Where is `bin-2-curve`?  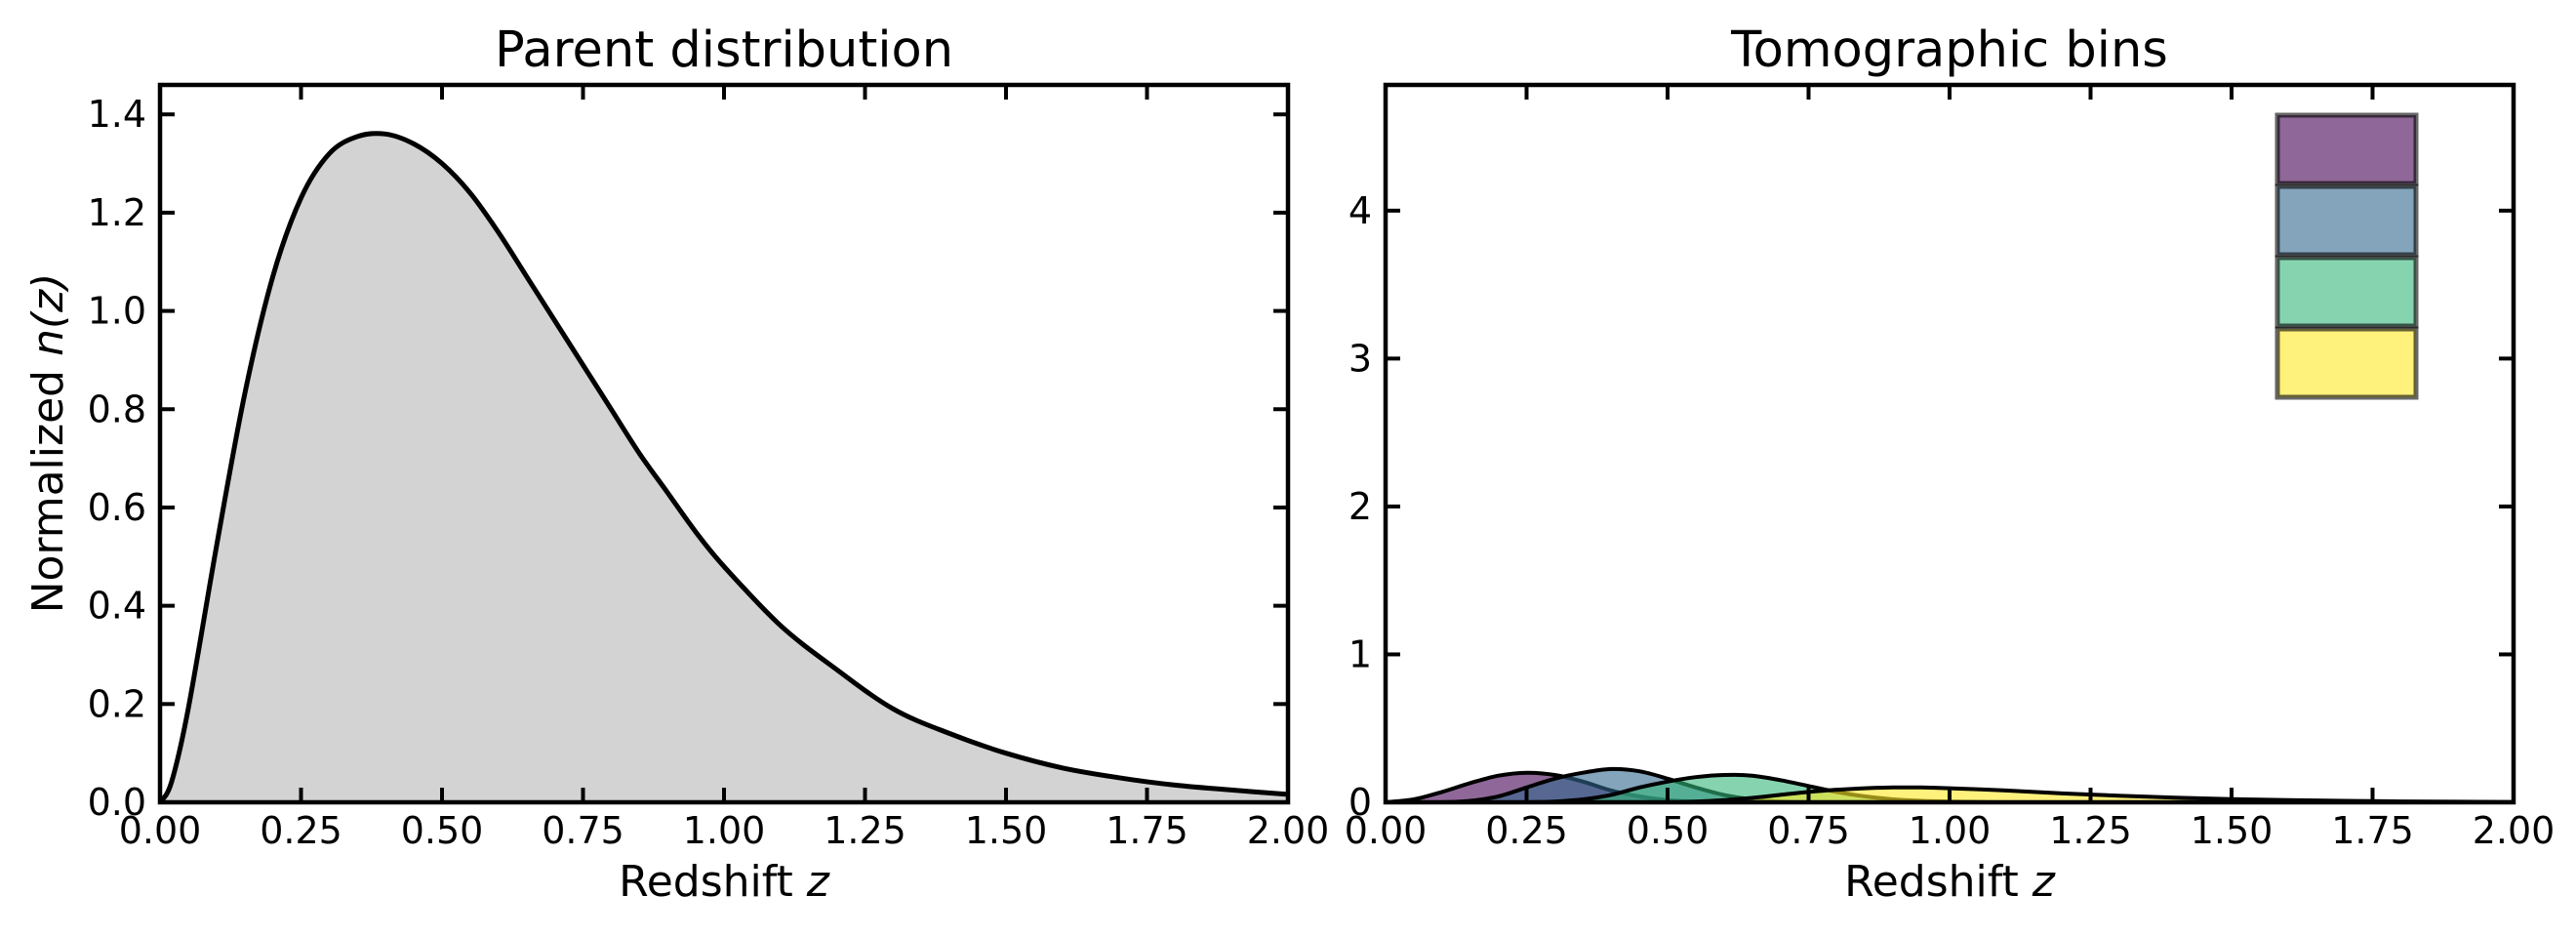
bin-2-curve is located at coordinates (1950, 784).